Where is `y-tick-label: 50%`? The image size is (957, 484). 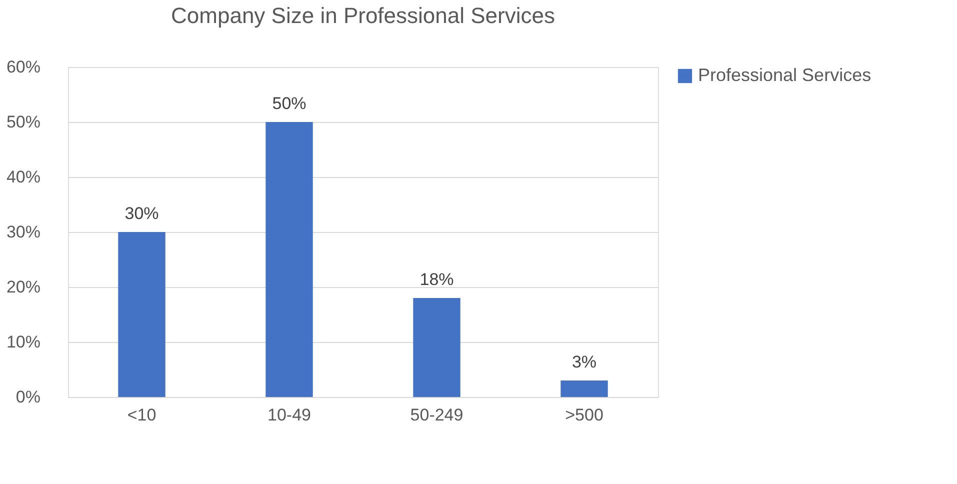 y-tick-label: 50% is located at coordinates (23, 122).